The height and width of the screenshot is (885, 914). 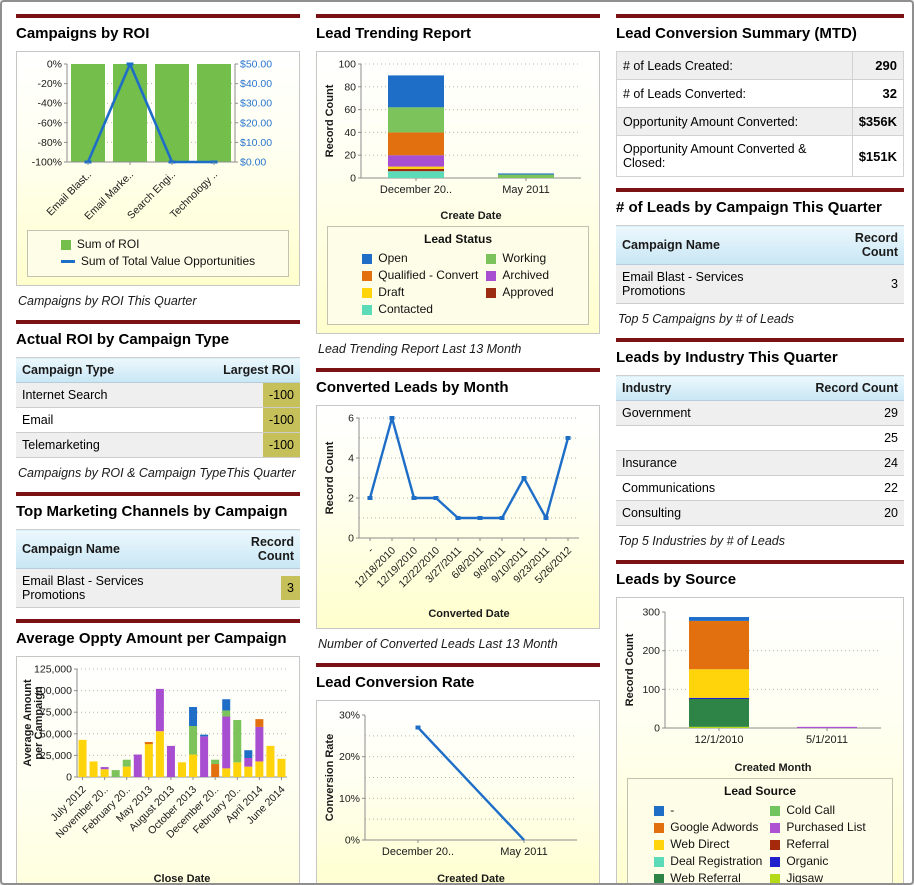 I want to click on table-row: Consulting 20, so click(x=760, y=513).